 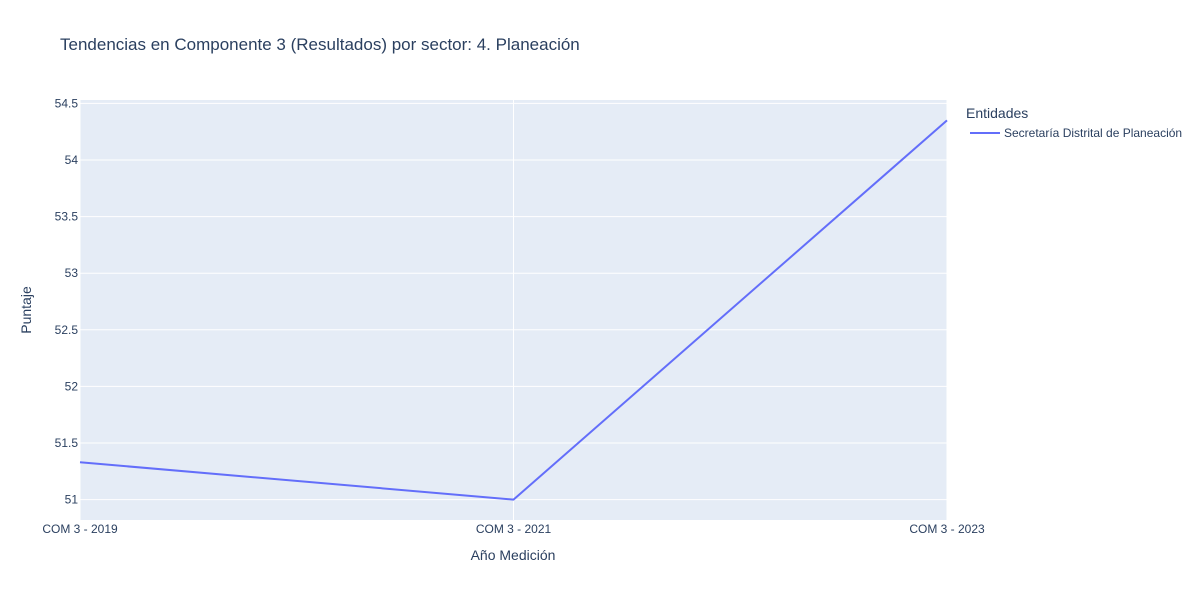 What do you see at coordinates (80, 529) in the screenshot?
I see `x-tick-label: COM 3 - 2019` at bounding box center [80, 529].